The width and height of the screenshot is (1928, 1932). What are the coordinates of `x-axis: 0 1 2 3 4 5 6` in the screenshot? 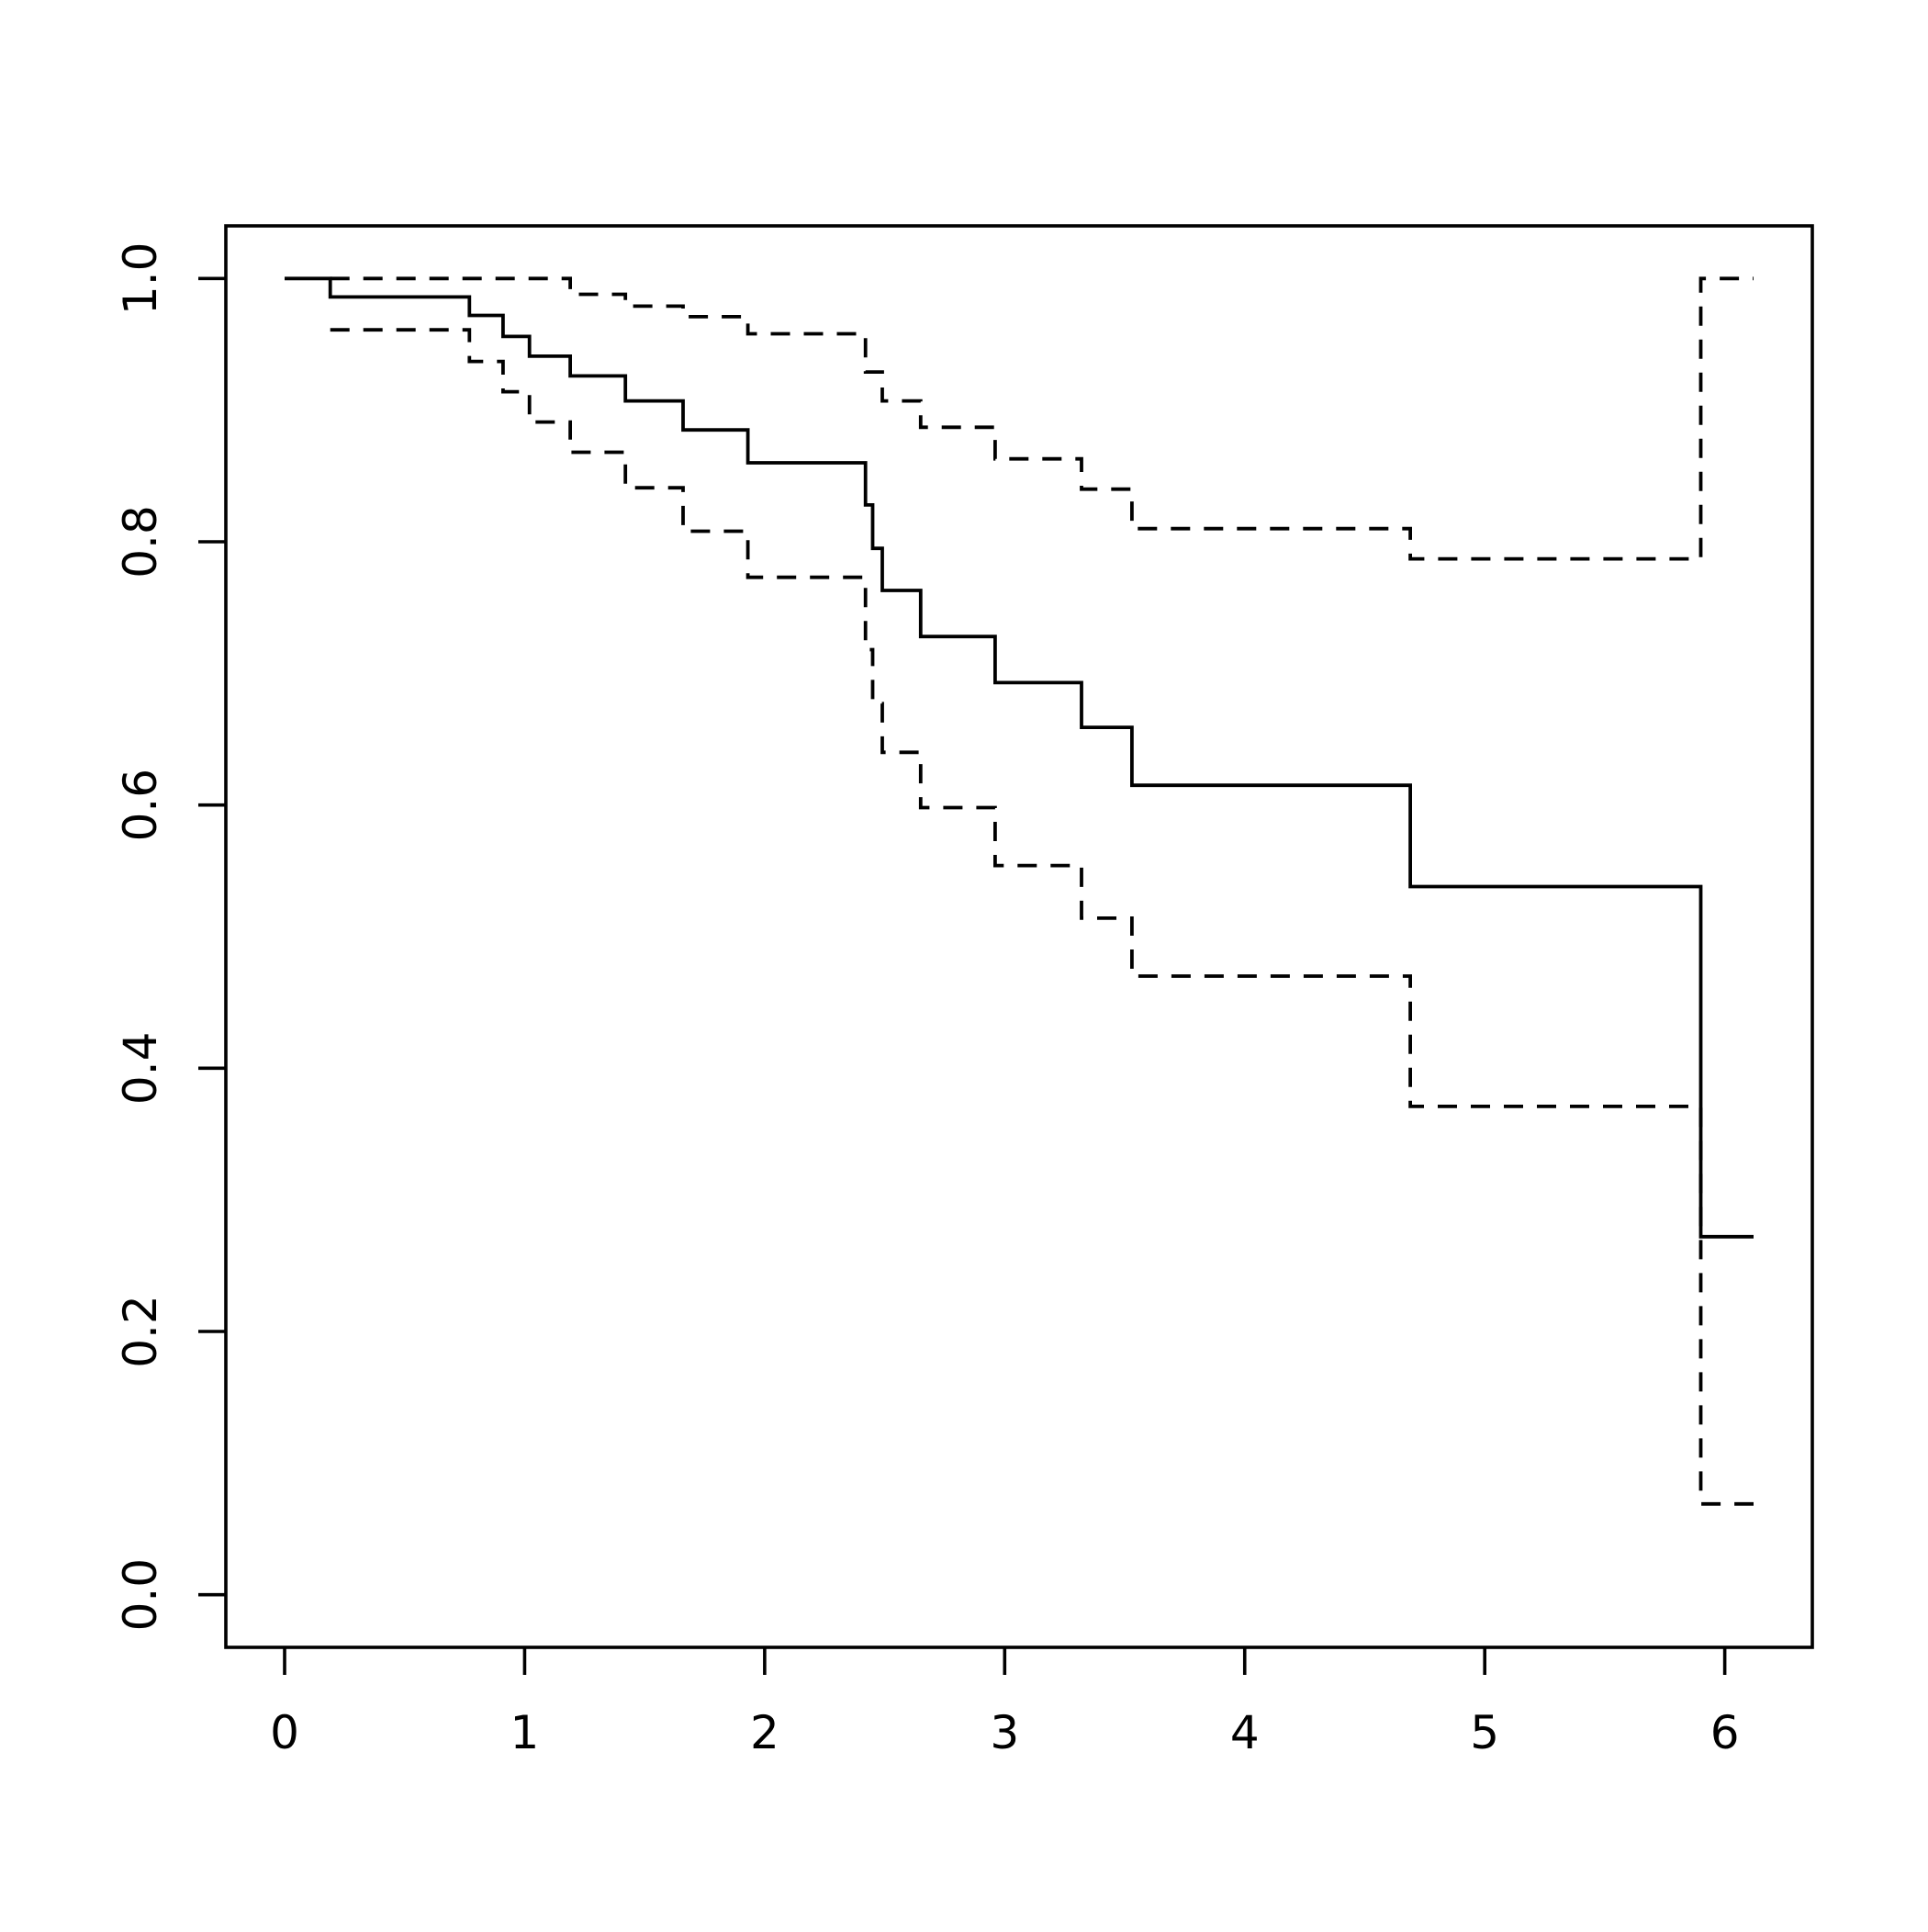 It's located at (1005, 1703).